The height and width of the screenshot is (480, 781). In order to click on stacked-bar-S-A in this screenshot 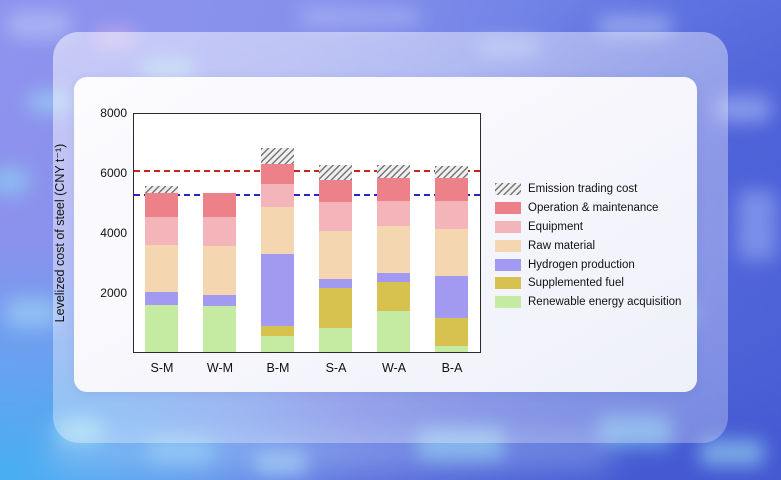, I will do `click(335, 258)`.